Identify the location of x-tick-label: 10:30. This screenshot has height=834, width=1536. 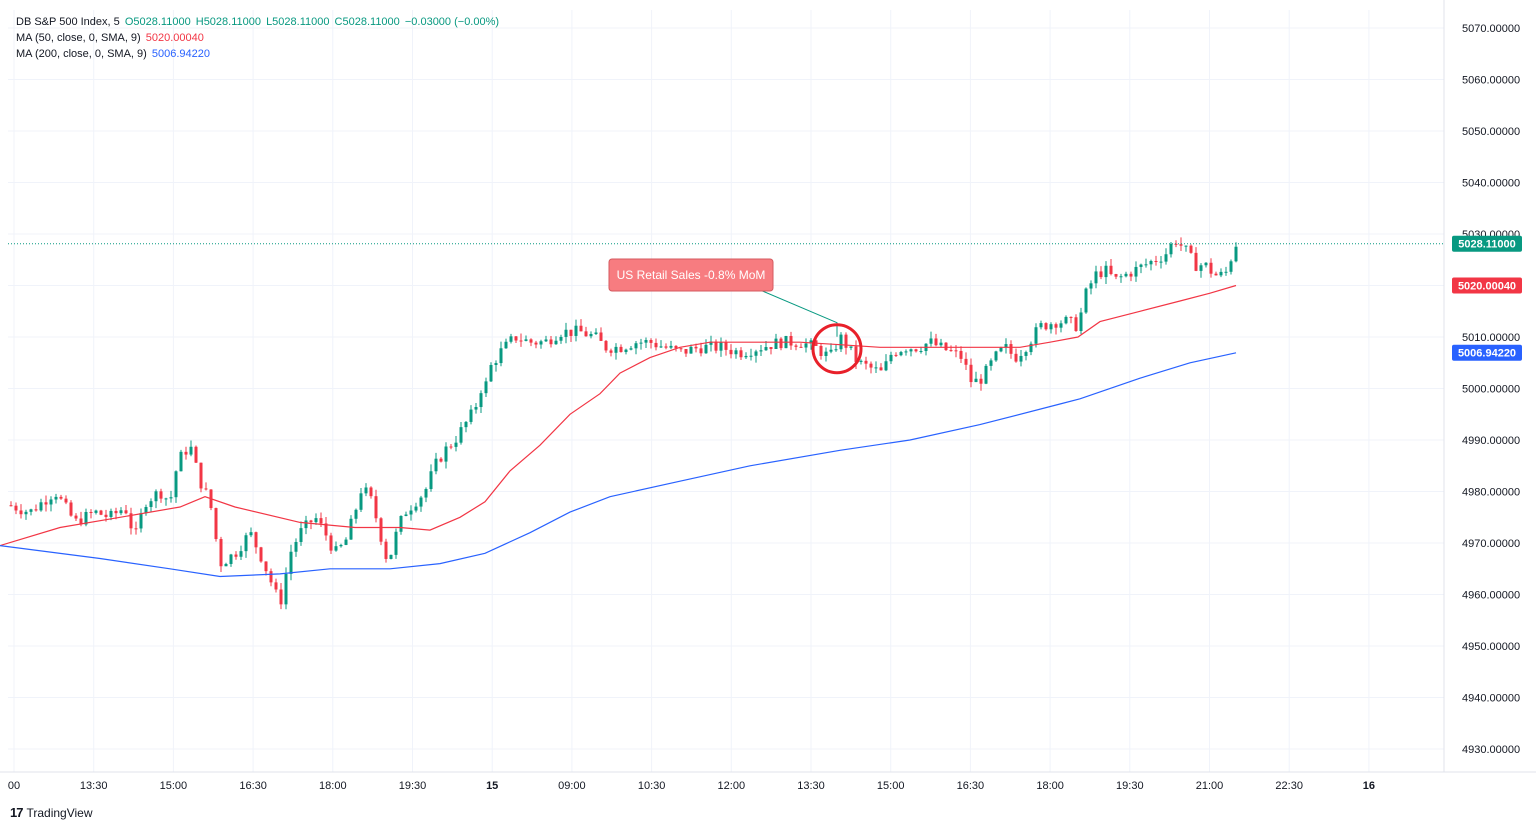
(652, 786).